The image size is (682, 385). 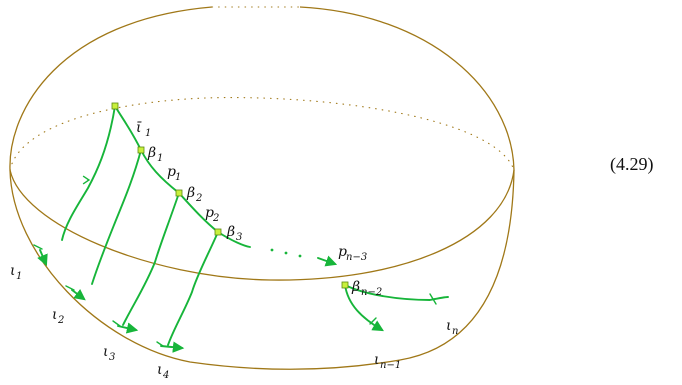 What do you see at coordinates (632, 164) in the screenshot?
I see `equation-number: (4.29)` at bounding box center [632, 164].